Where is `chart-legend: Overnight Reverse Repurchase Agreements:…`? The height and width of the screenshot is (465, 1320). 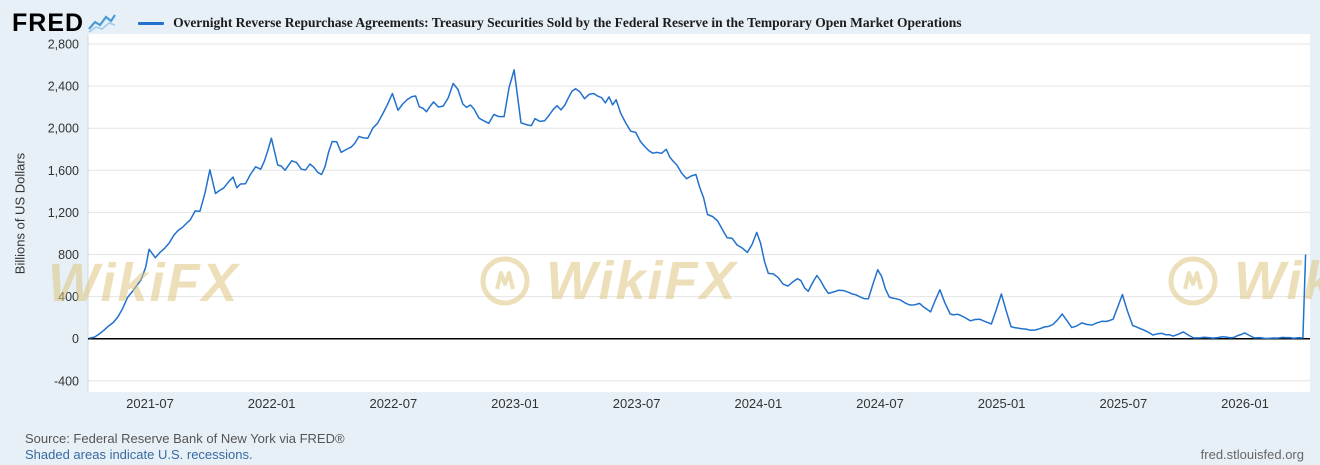 chart-legend: Overnight Reverse Repurchase Agreements:… is located at coordinates (549, 23).